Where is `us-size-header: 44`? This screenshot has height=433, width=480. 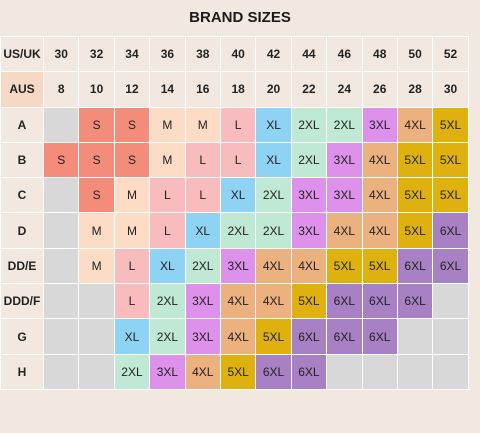
us-size-header: 44 is located at coordinates (309, 54).